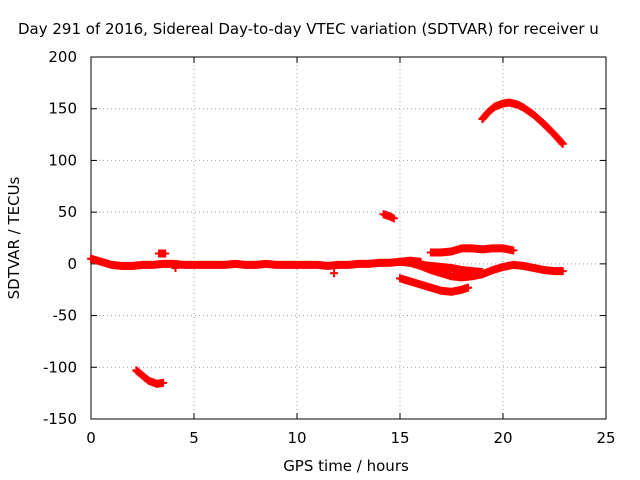 The width and height of the screenshot is (640, 480). I want to click on y-tick-label: -100, so click(60, 367).